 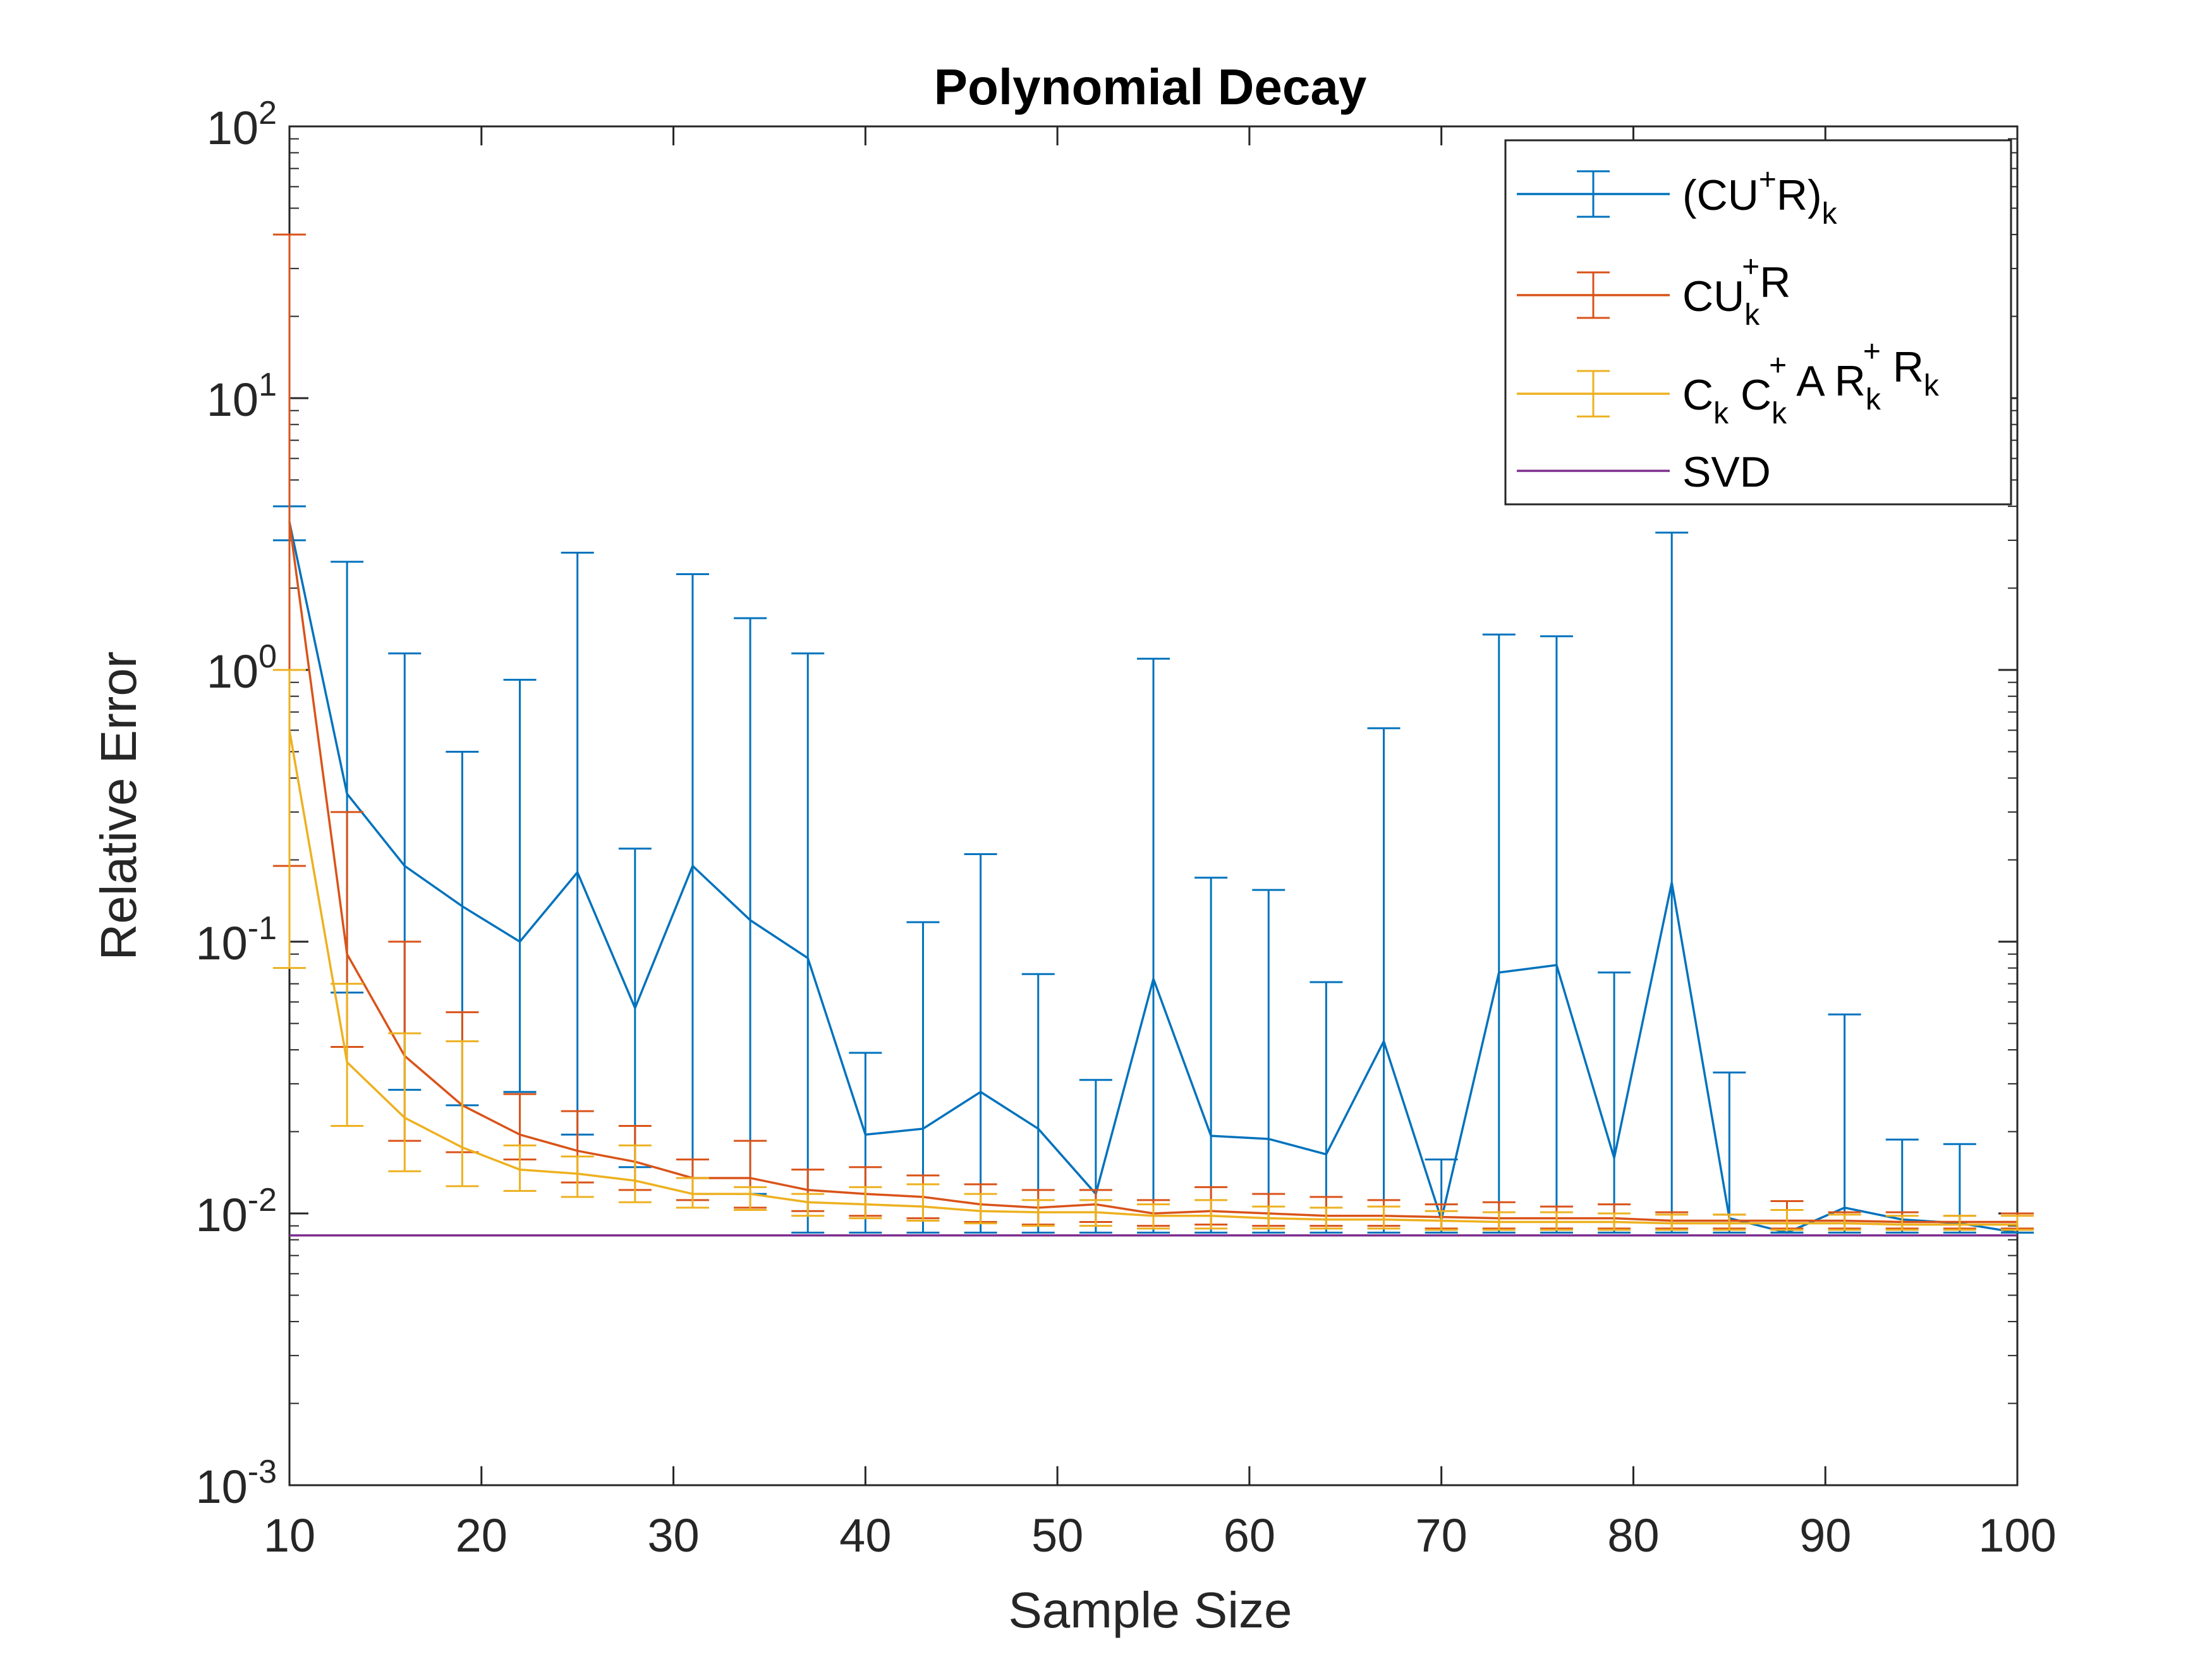 What do you see at coordinates (118, 805) in the screenshot?
I see `y-axis-label: Relative Error` at bounding box center [118, 805].